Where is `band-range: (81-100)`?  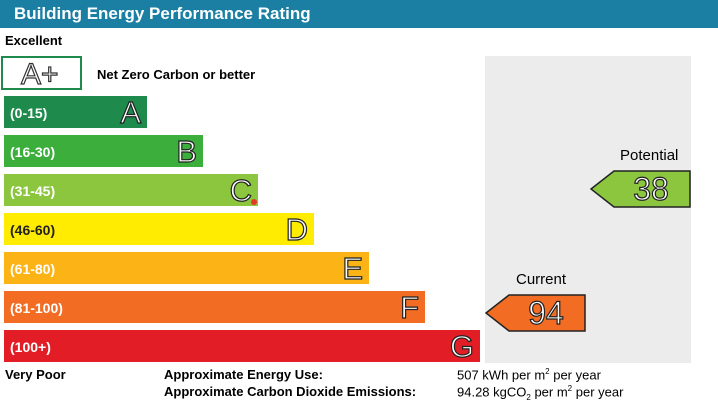
band-range: (81-100) is located at coordinates (36, 308).